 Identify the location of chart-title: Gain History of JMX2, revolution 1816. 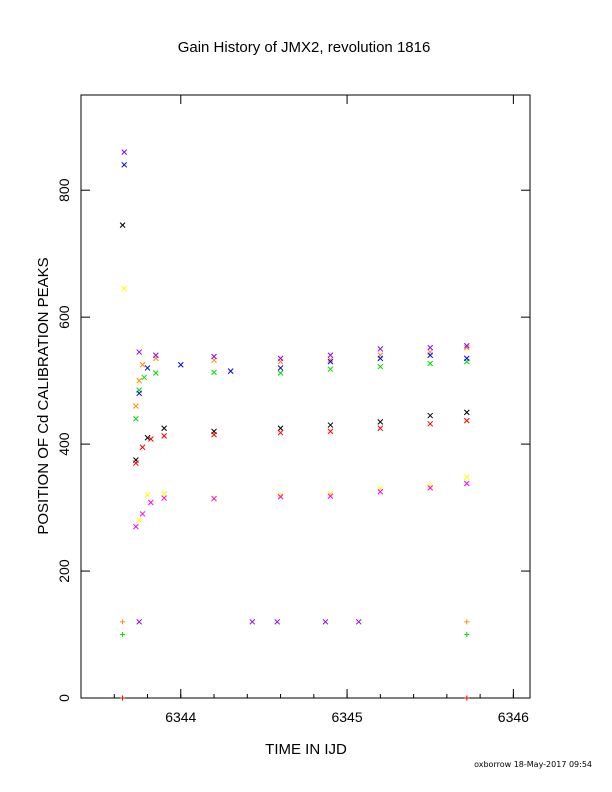
(304, 47).